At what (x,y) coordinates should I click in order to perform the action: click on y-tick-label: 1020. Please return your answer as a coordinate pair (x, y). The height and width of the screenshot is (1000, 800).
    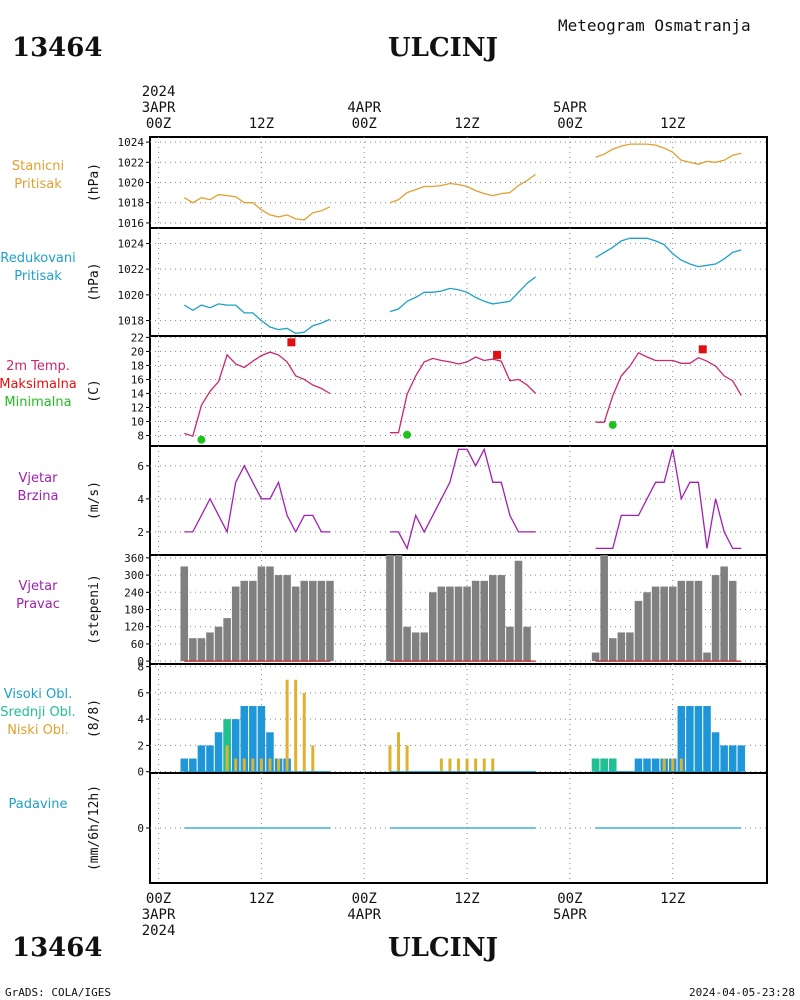
    Looking at the image, I should click on (131, 295).